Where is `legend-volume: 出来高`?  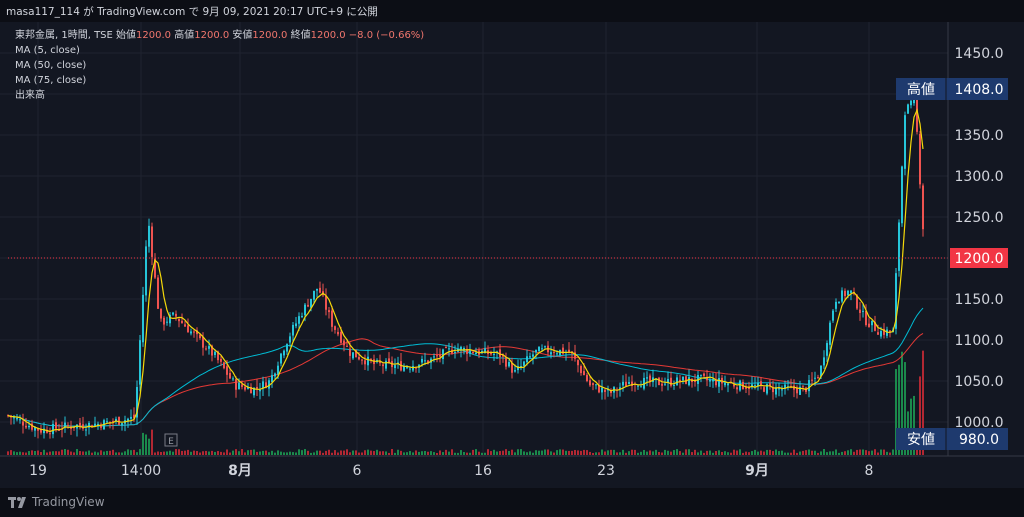 legend-volume: 出来高 is located at coordinates (30, 95).